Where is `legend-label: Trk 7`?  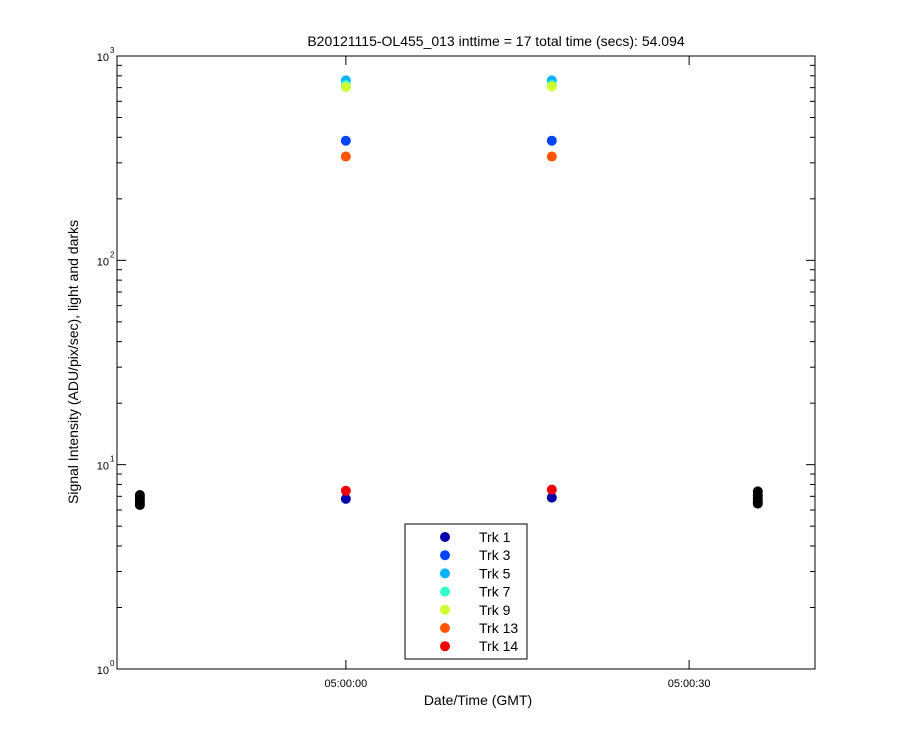
legend-label: Trk 7 is located at coordinates (495, 592).